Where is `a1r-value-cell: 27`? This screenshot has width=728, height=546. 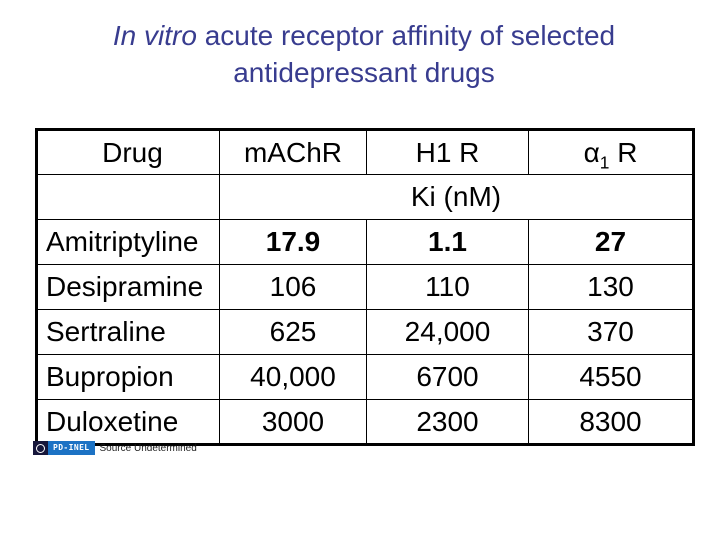 a1r-value-cell: 27 is located at coordinates (611, 242).